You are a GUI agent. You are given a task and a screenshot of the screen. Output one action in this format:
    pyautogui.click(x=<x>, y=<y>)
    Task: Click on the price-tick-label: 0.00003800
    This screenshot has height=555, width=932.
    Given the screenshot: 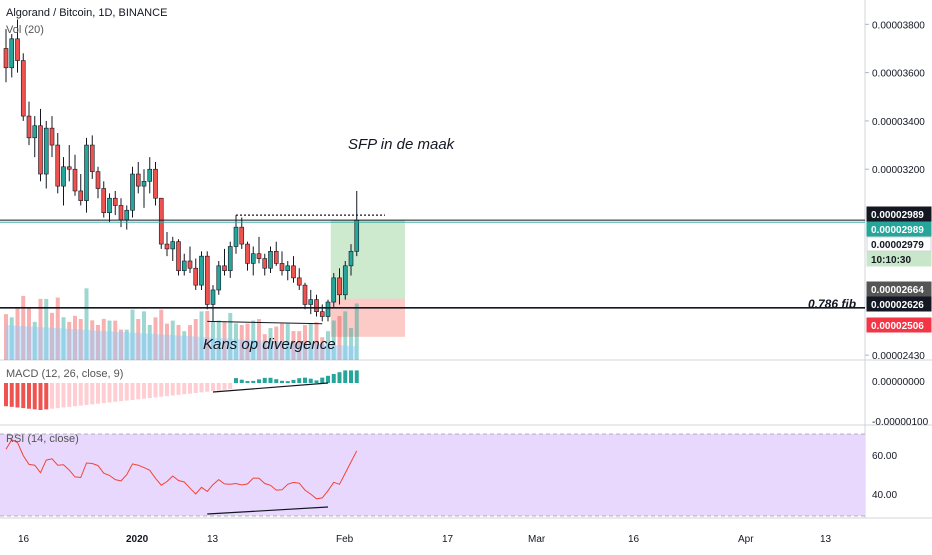 What is the action you would take?
    pyautogui.click(x=898, y=25)
    